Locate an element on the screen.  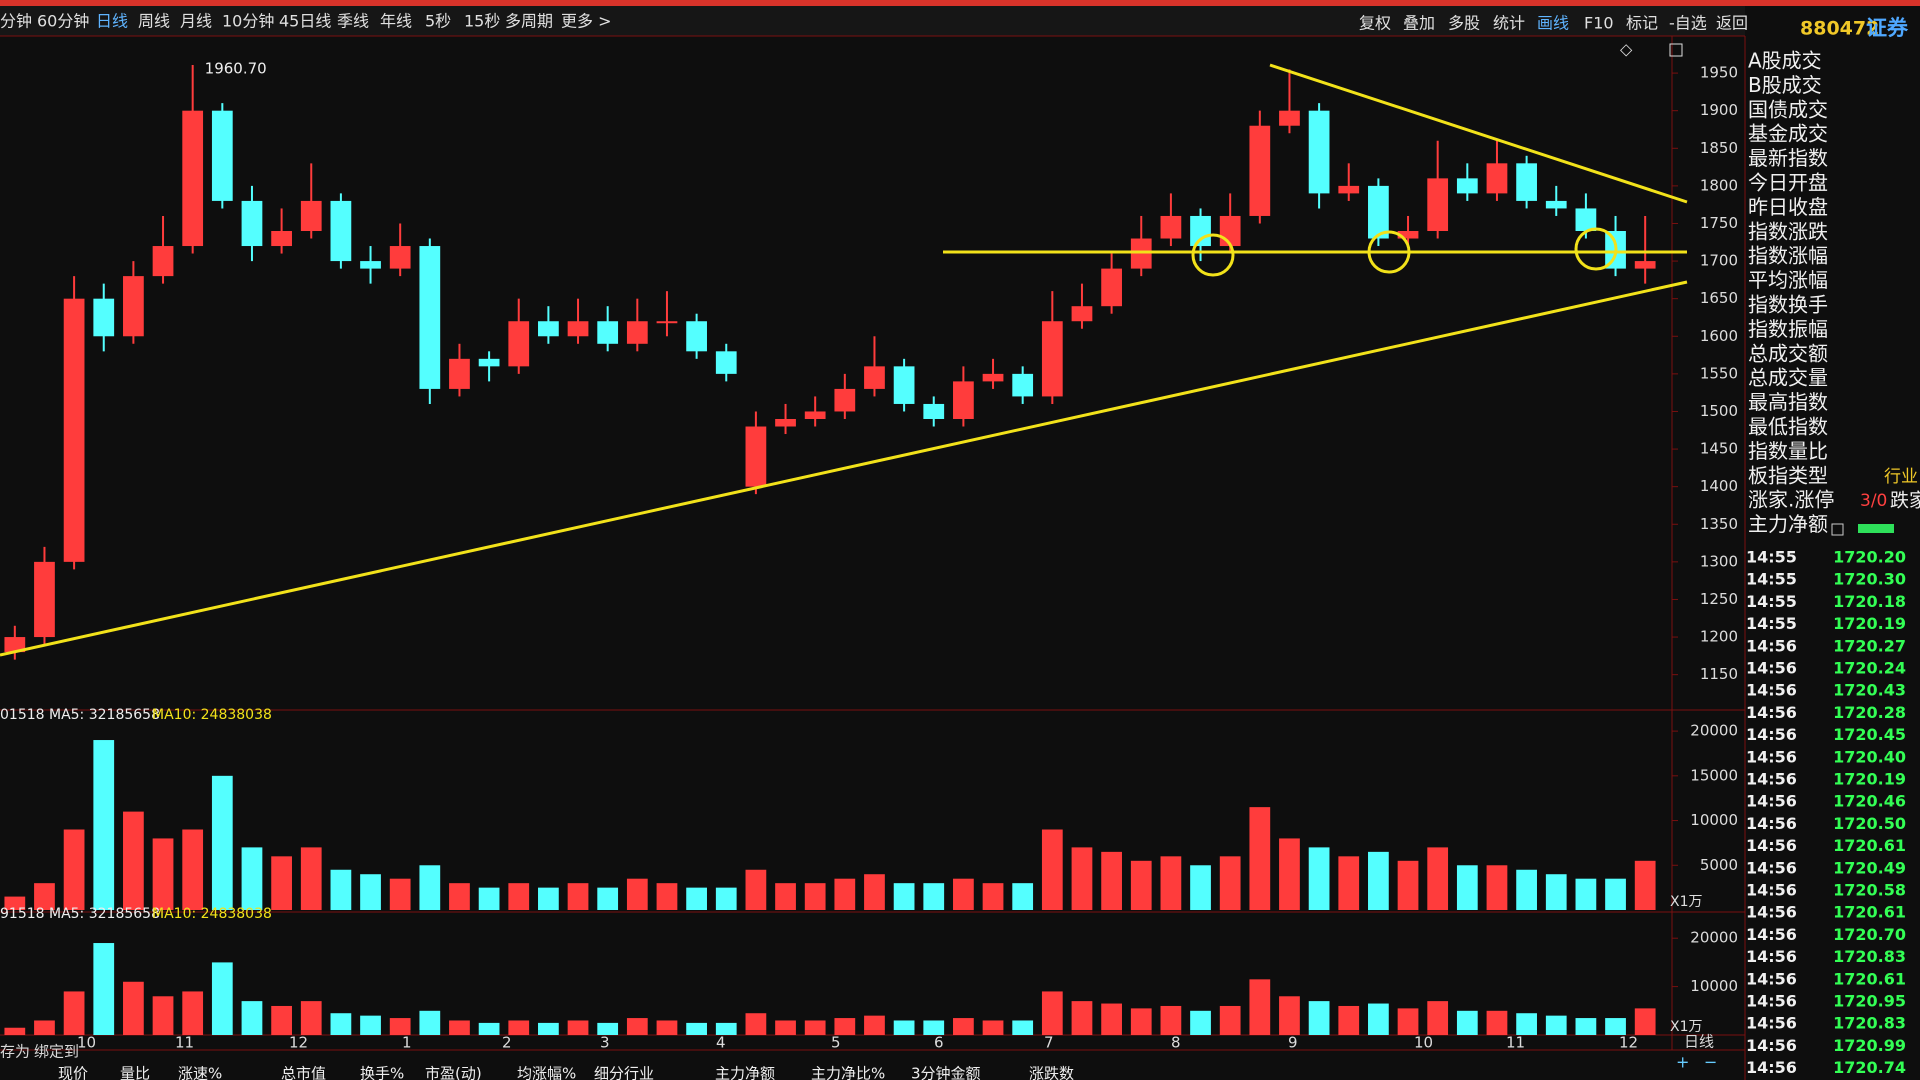
toolbar-button: 分钟 is located at coordinates (16, 21).